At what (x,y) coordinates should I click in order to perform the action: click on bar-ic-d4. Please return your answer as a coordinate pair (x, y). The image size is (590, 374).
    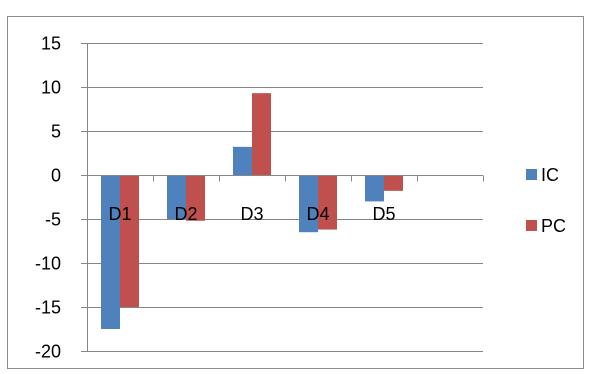
    Looking at the image, I should click on (308, 204).